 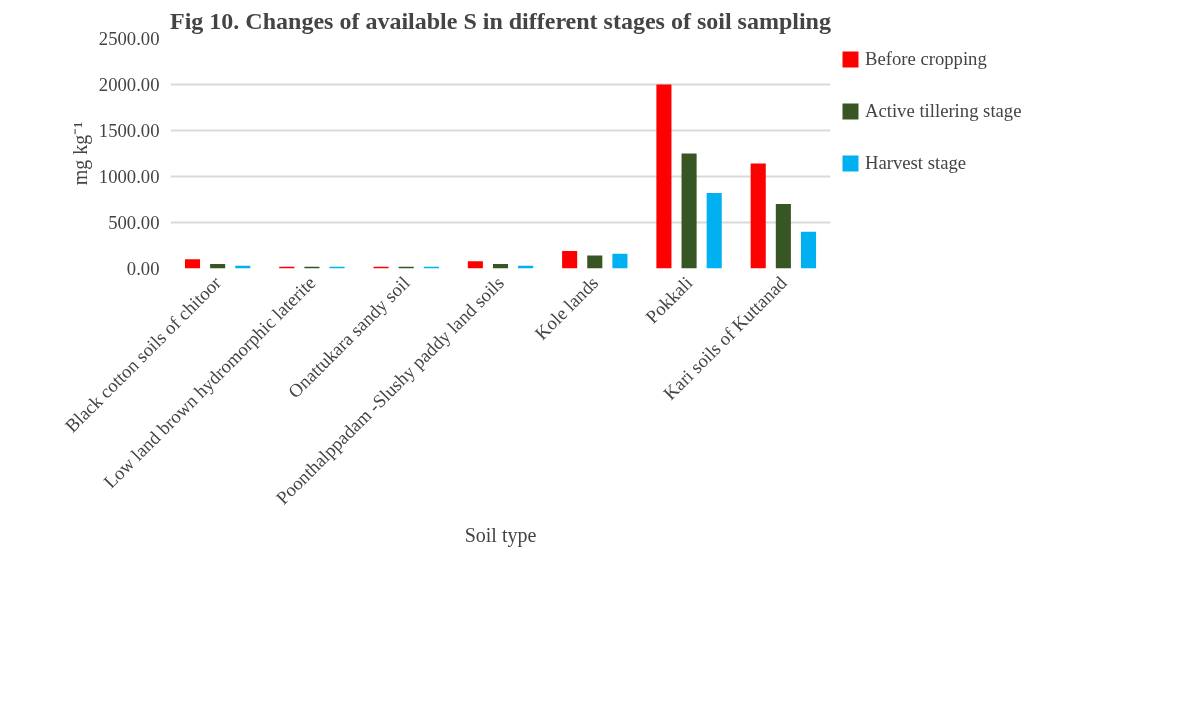 What do you see at coordinates (943, 111) in the screenshot?
I see `legend-label: Active tillering stage` at bounding box center [943, 111].